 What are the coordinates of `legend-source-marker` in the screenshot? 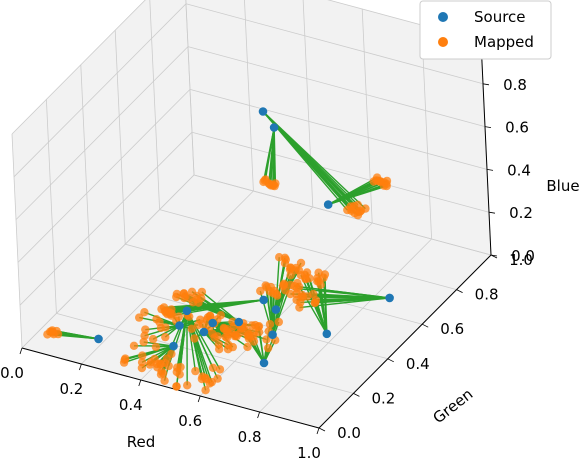 It's located at (443, 17).